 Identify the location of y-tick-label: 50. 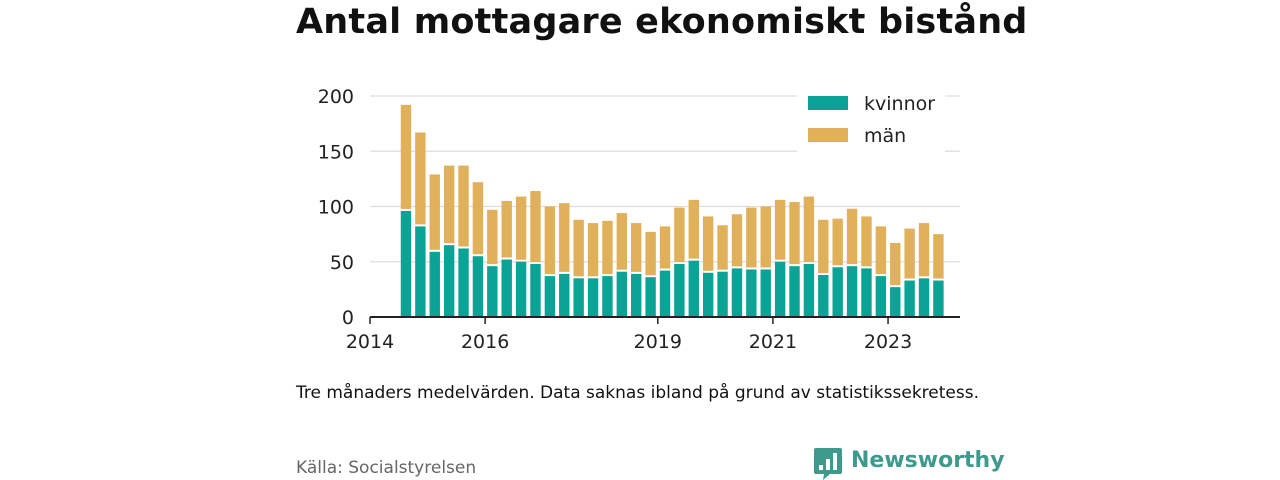
(342, 263).